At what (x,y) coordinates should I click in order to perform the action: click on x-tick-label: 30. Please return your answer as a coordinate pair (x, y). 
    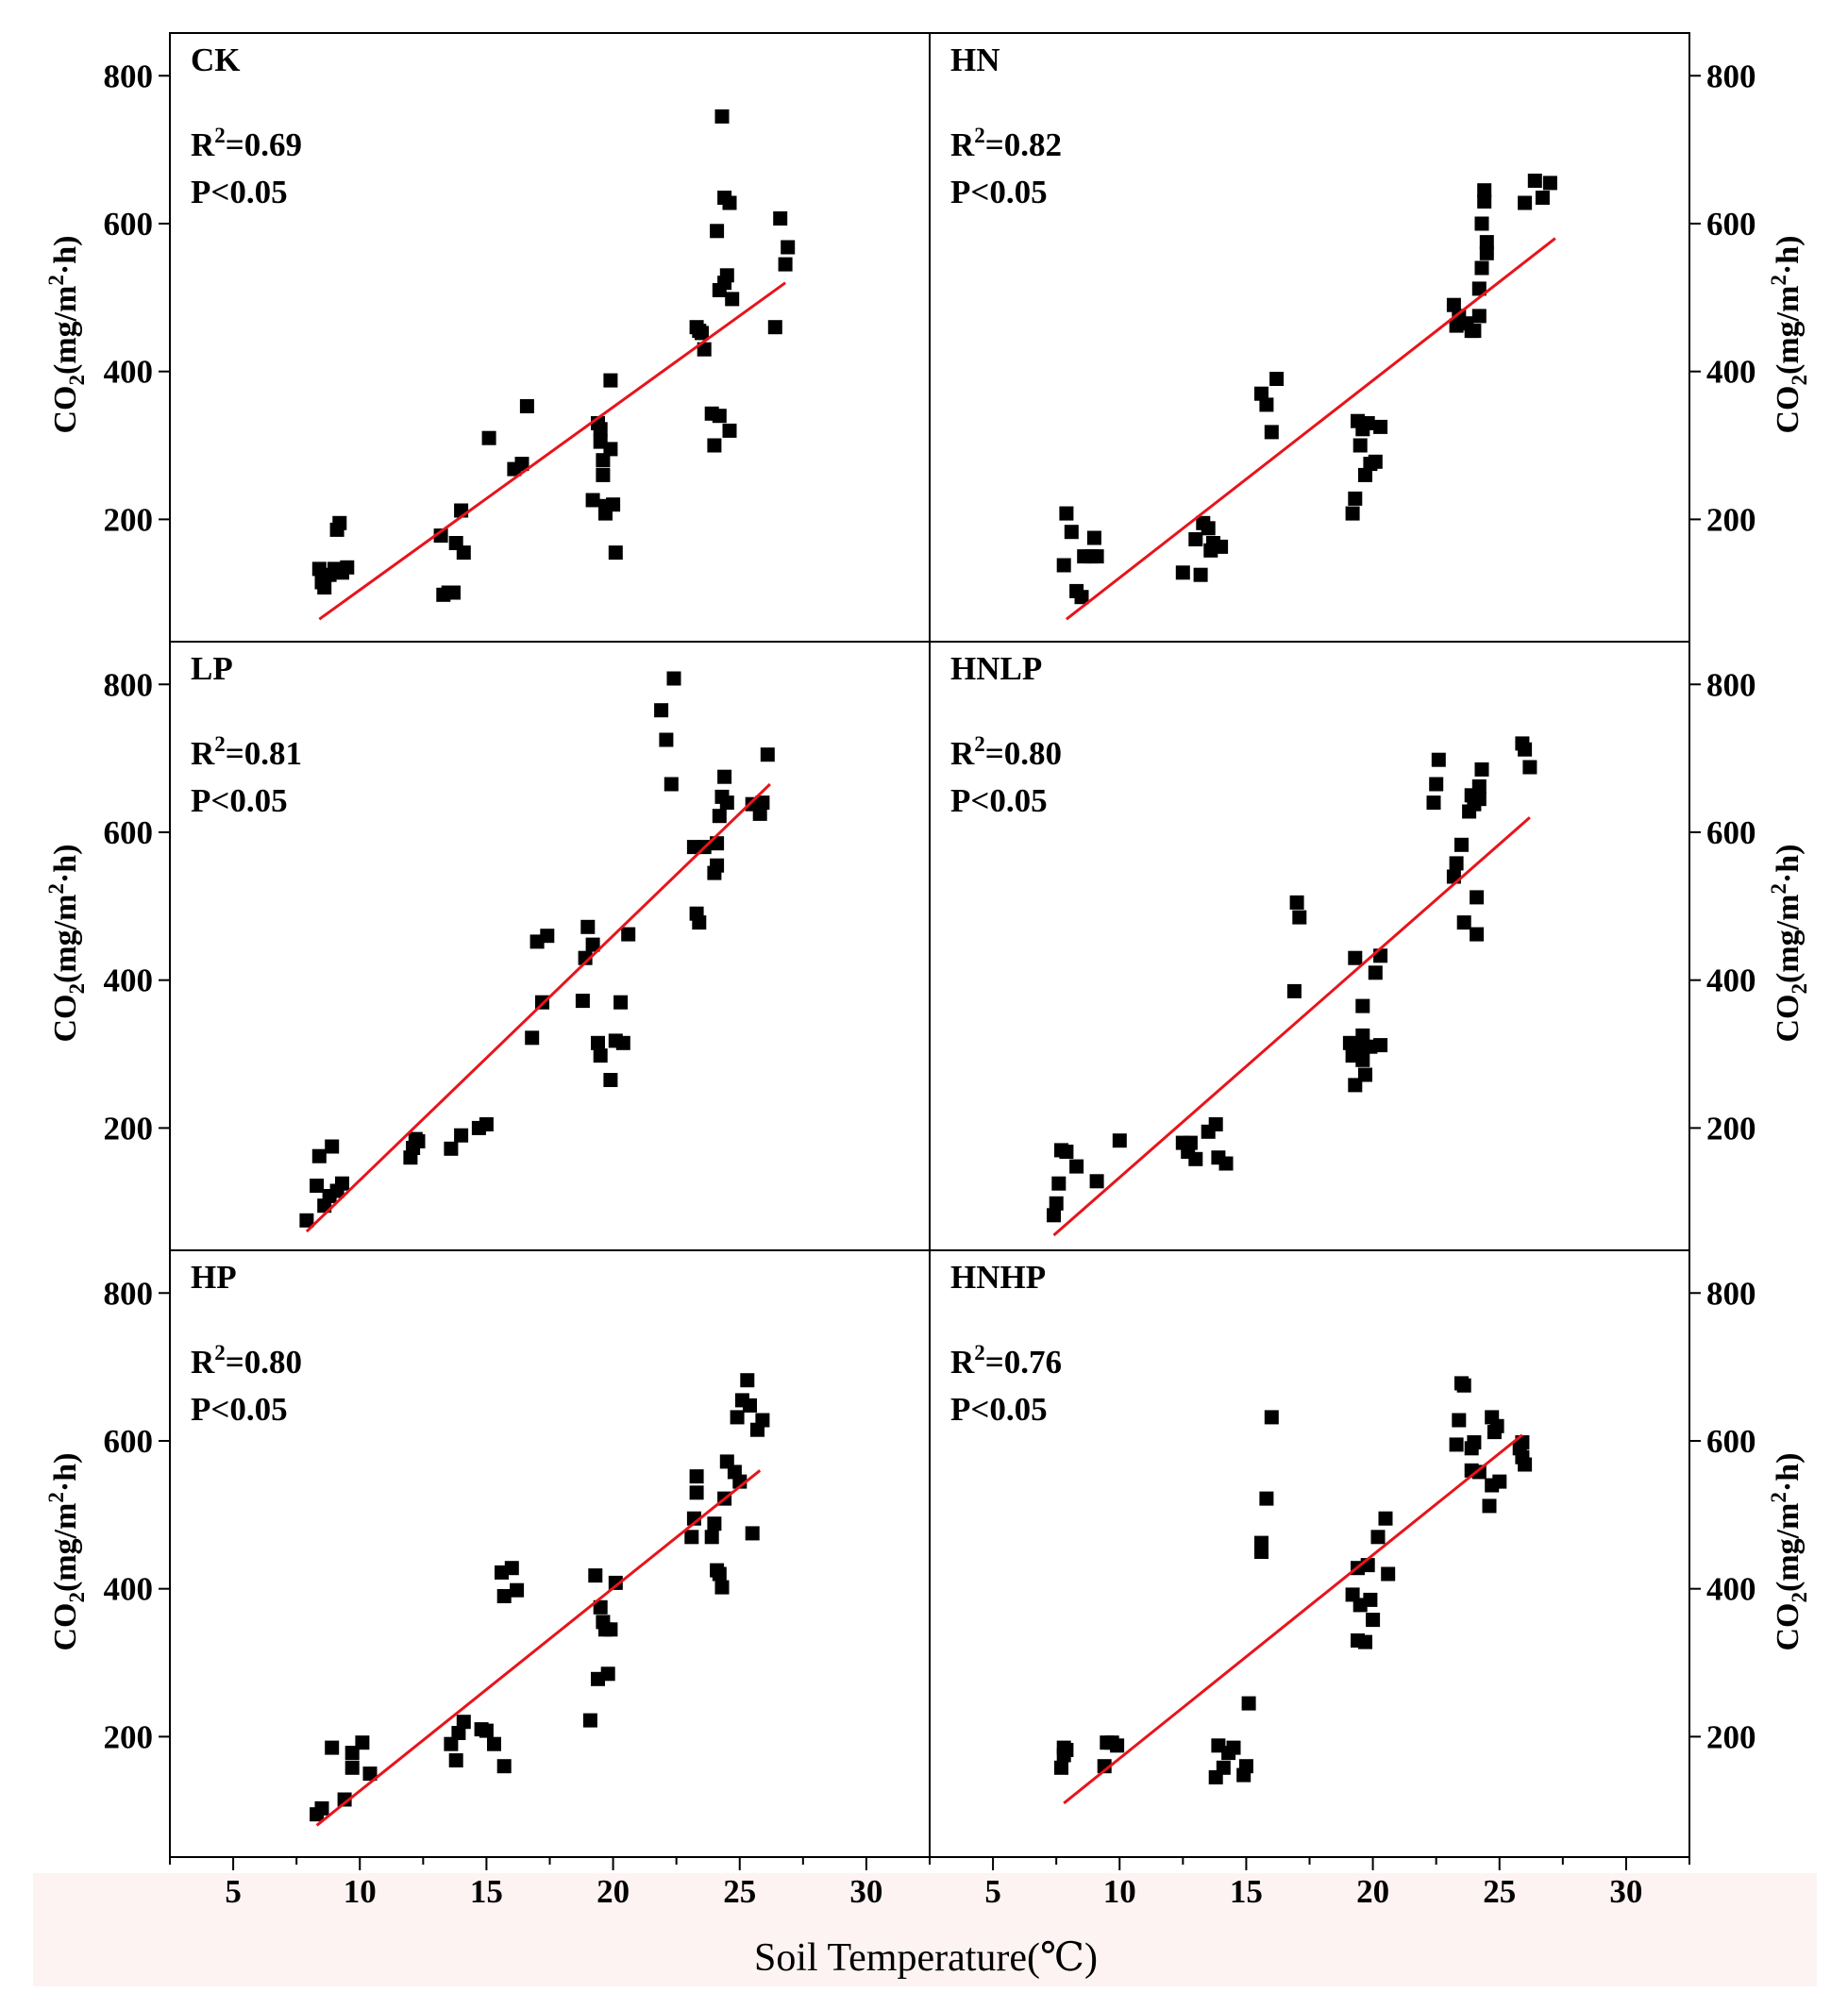
    Looking at the image, I should click on (1625, 1891).